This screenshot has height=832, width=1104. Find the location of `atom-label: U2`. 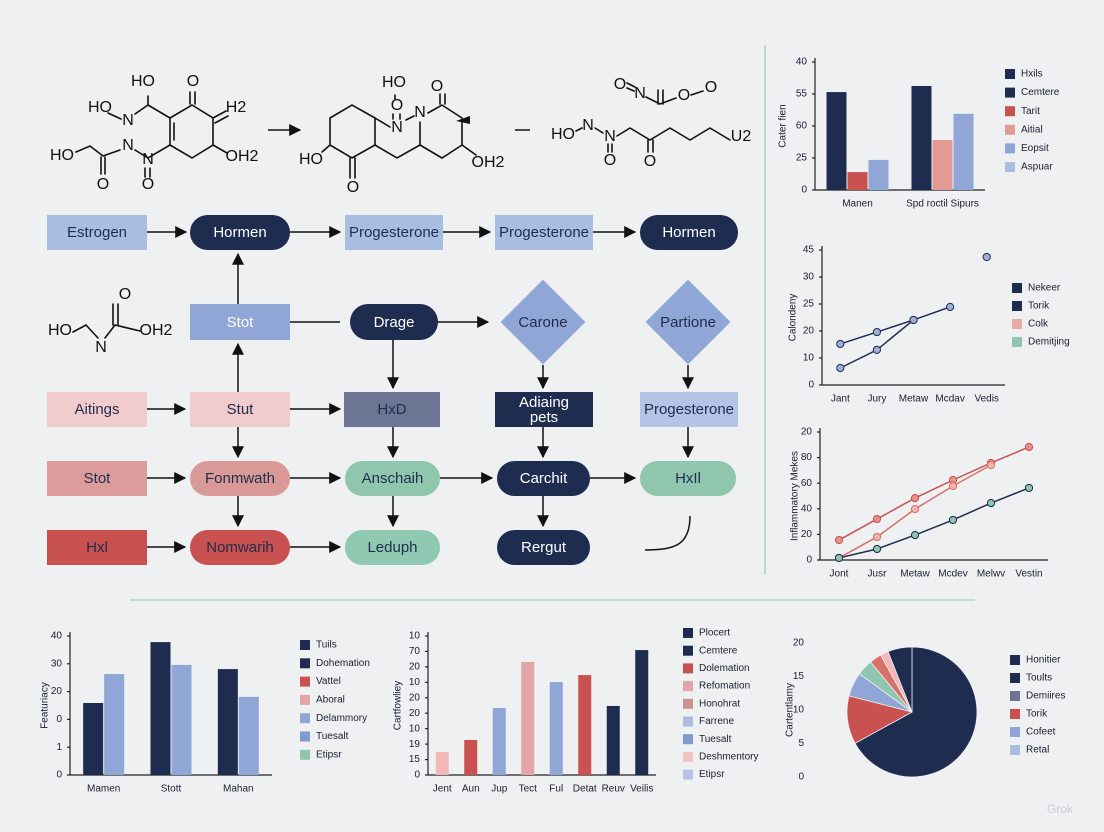

atom-label: U2 is located at coordinates (741, 136).